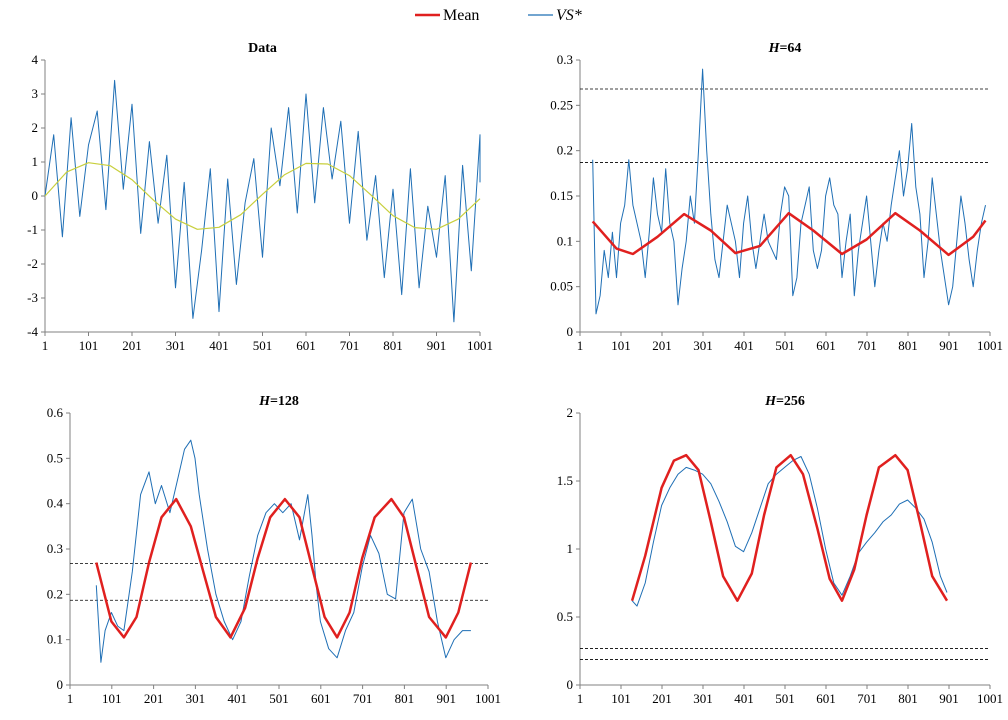 The image size is (1008, 720). What do you see at coordinates (565, 480) in the screenshot?
I see `y-tick-label: 1.5` at bounding box center [565, 480].